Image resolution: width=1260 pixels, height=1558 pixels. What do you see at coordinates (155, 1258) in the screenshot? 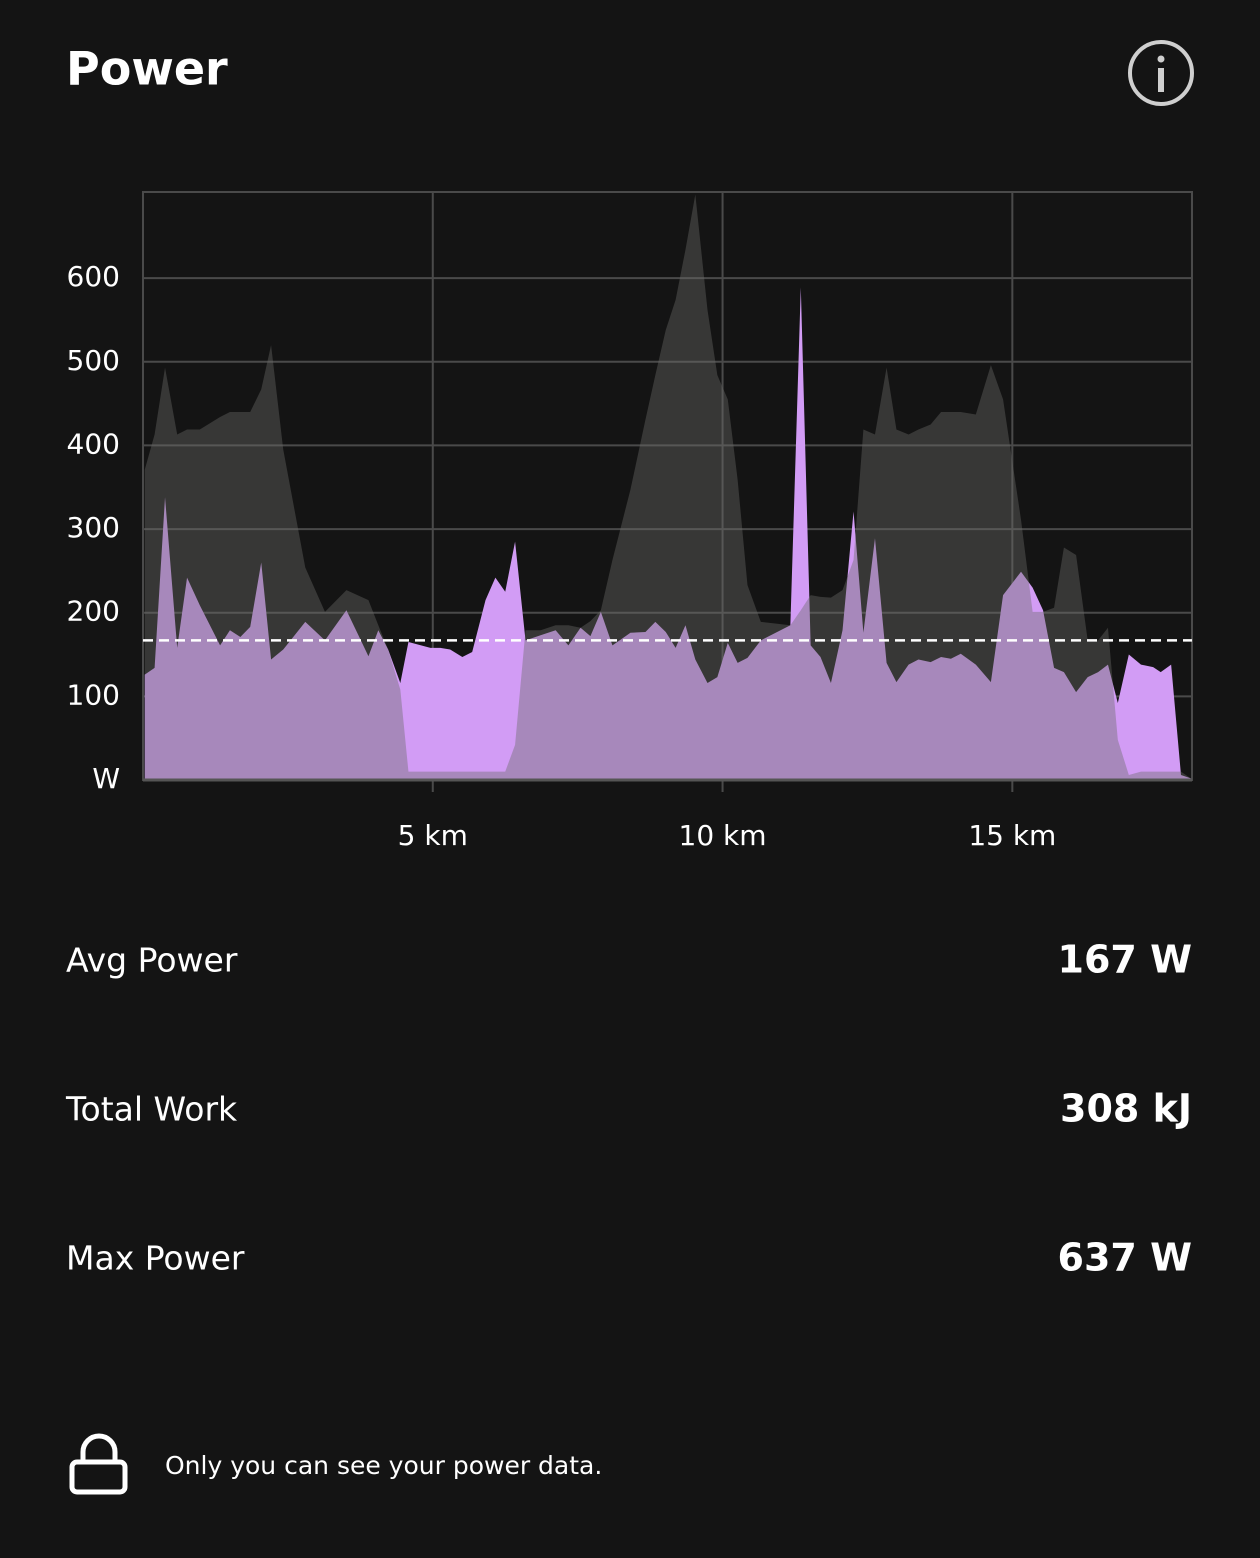
I see `stat-label: Max Power` at bounding box center [155, 1258].